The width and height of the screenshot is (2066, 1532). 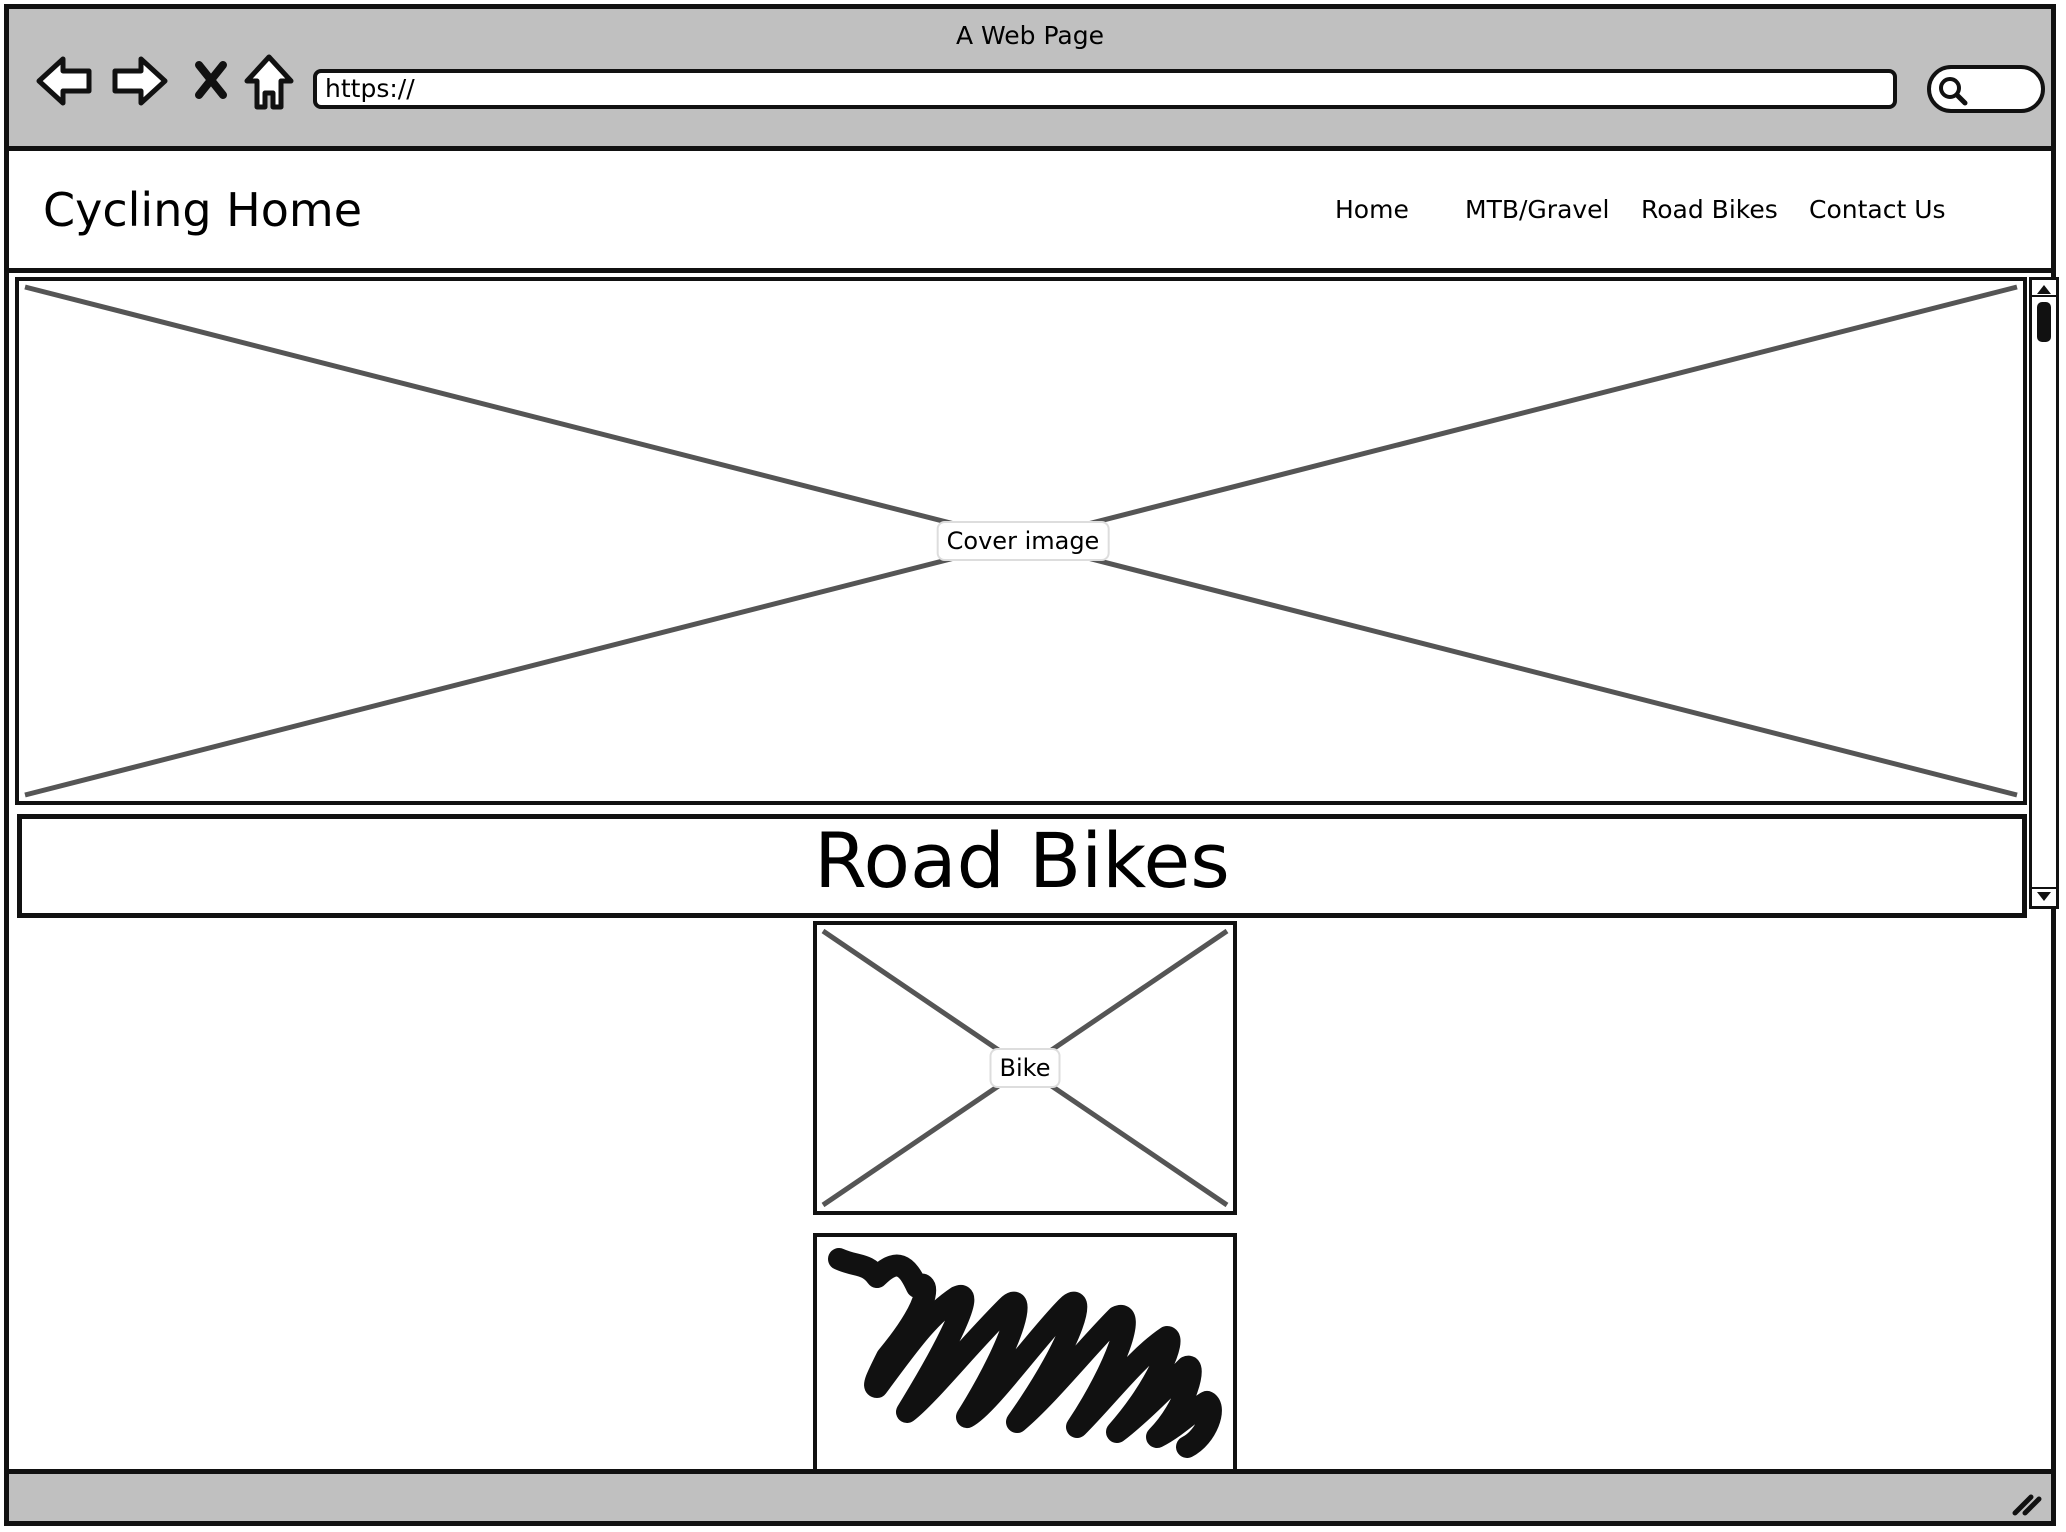 I want to click on window-title: A Web Page, so click(x=1030, y=35).